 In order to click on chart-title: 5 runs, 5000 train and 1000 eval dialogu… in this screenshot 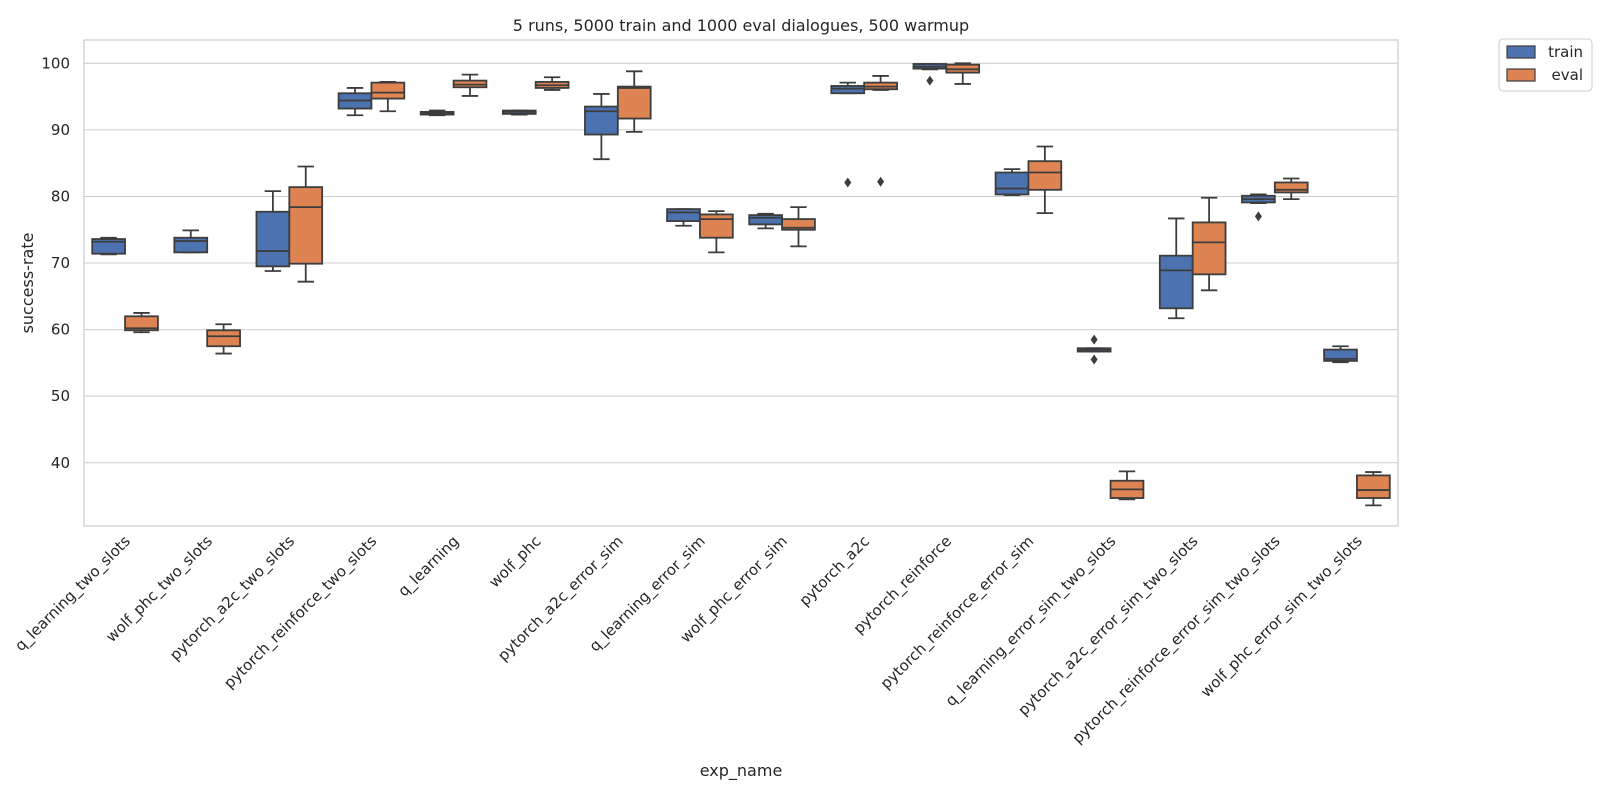, I will do `click(741, 25)`.